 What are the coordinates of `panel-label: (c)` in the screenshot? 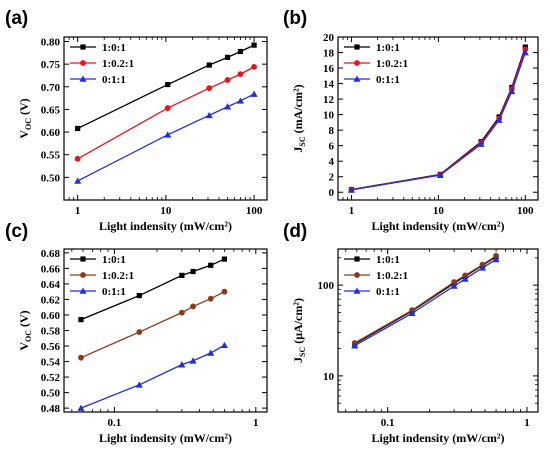 It's located at (16, 231).